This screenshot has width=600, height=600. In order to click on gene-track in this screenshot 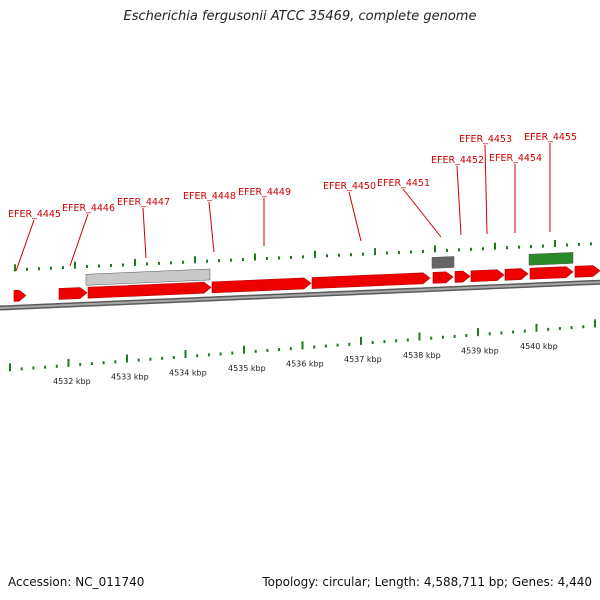, I will do `click(306, 283)`.